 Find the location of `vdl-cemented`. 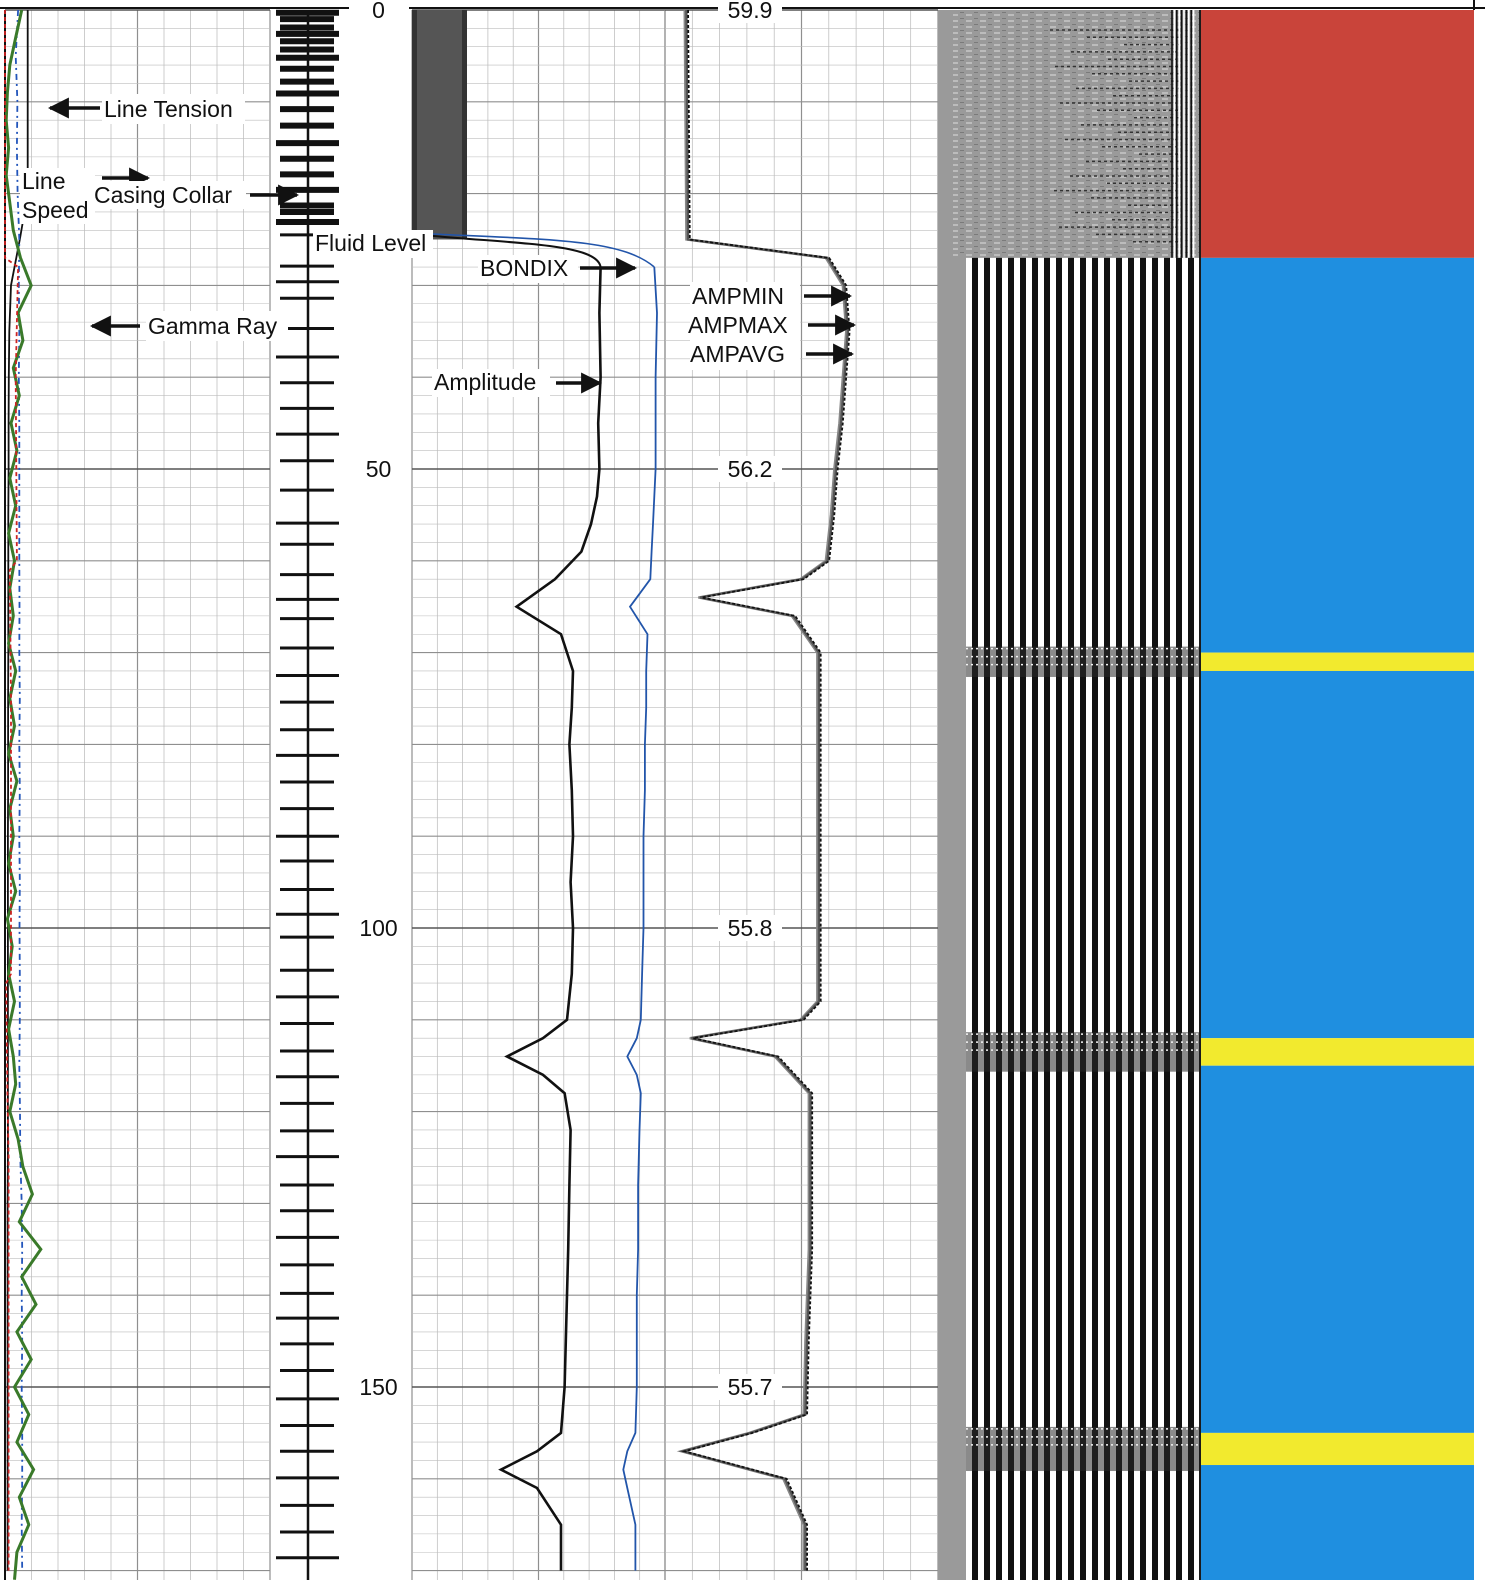

vdl-cemented is located at coordinates (1083, 918).